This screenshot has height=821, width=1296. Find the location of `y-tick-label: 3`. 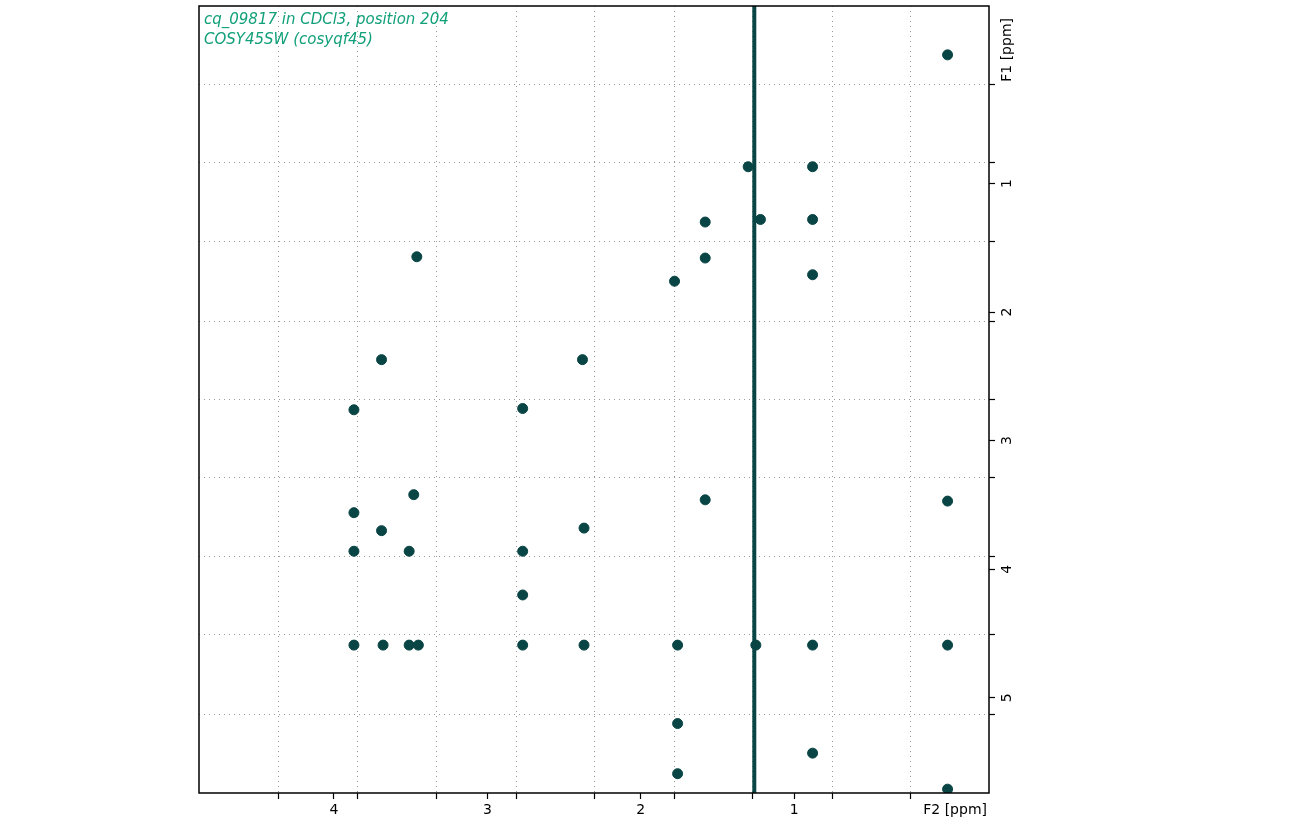

y-tick-label: 3 is located at coordinates (1005, 441).